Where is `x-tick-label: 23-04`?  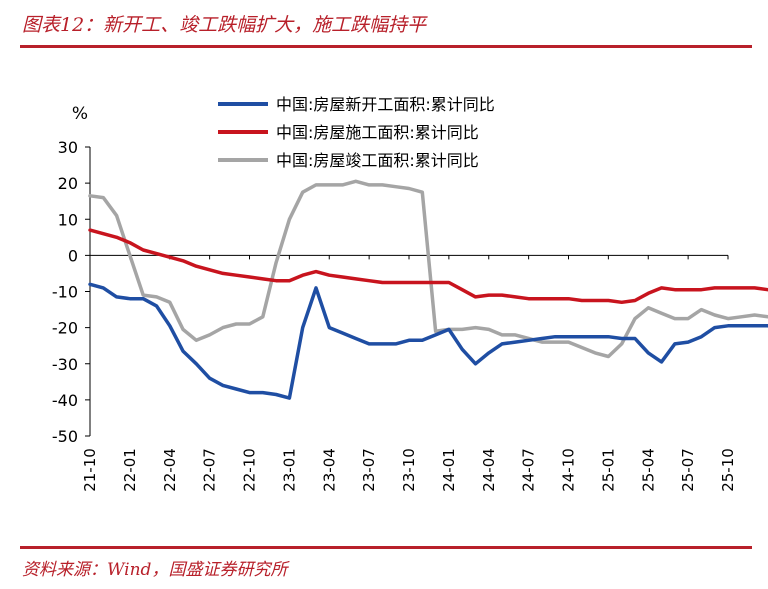 x-tick-label: 23-04 is located at coordinates (329, 470).